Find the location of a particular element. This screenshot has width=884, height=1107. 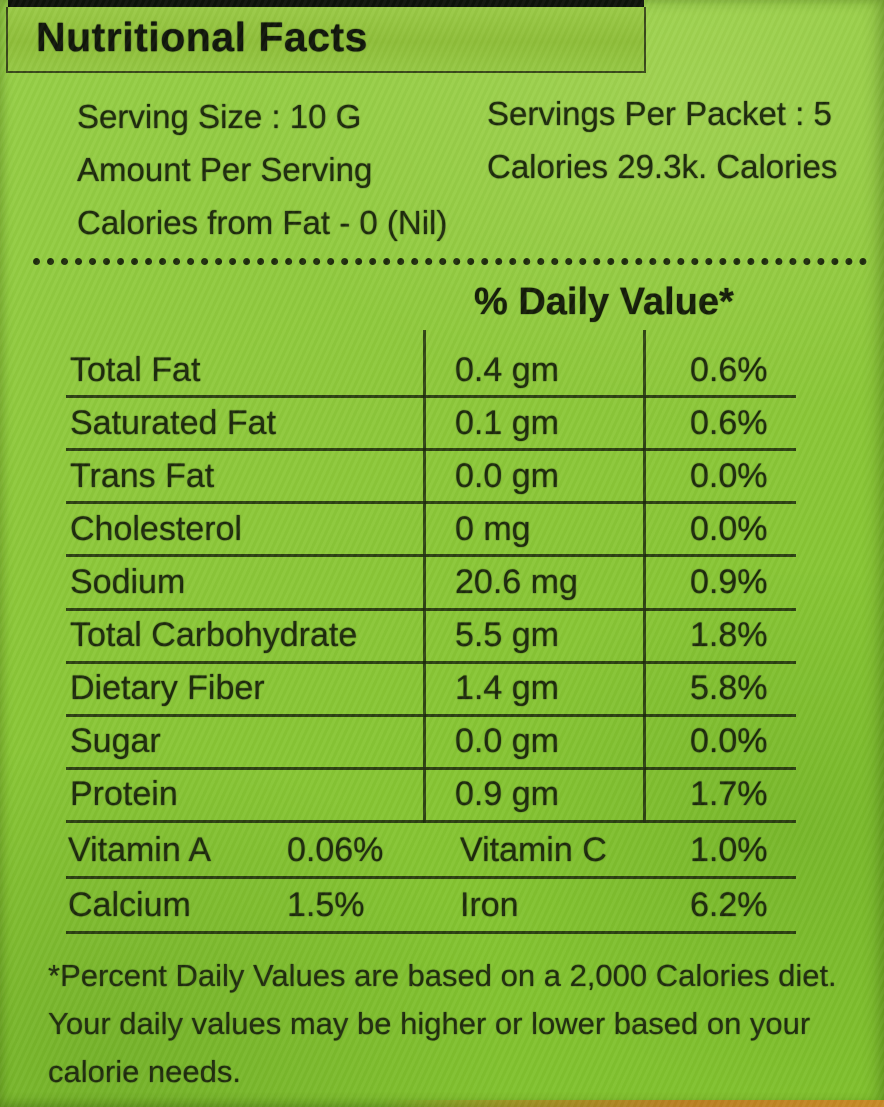

micronutrient-name: Vitamin C is located at coordinates (533, 849).